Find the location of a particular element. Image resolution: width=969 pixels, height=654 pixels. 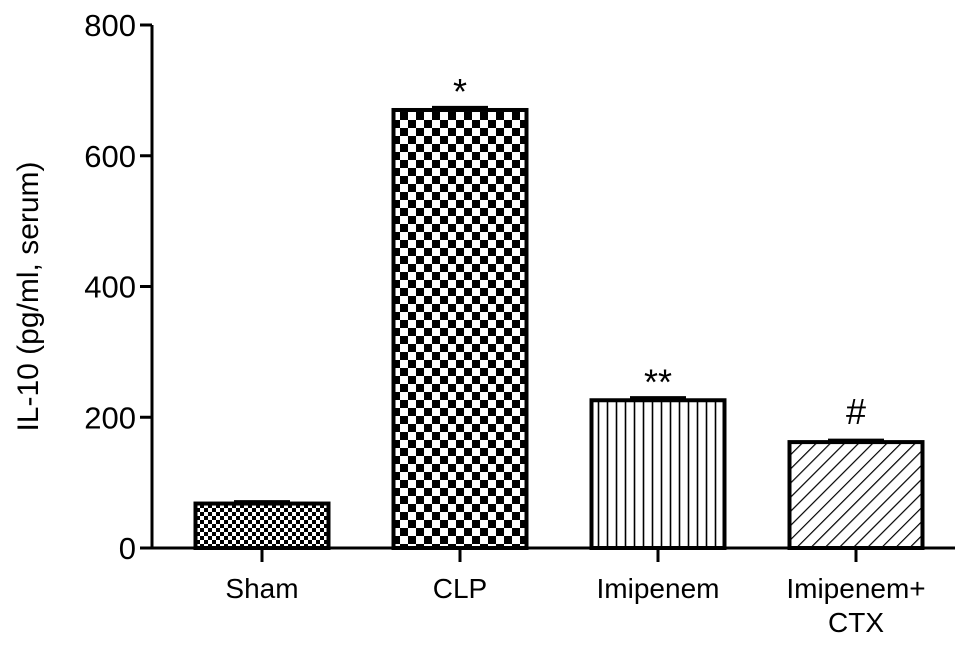

y-tick-label: 600 is located at coordinates (110, 156).